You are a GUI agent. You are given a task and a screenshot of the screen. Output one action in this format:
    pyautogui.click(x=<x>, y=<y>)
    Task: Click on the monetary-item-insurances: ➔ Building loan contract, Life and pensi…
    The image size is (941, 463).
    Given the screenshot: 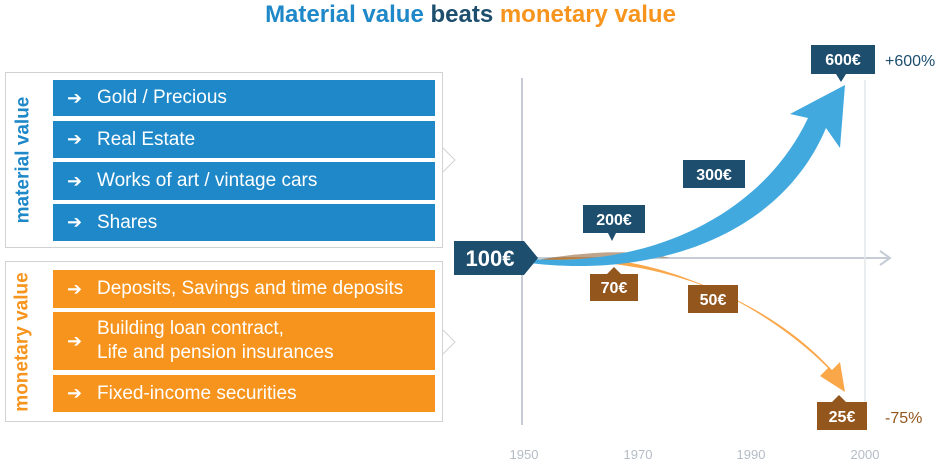 What is the action you would take?
    pyautogui.click(x=244, y=341)
    